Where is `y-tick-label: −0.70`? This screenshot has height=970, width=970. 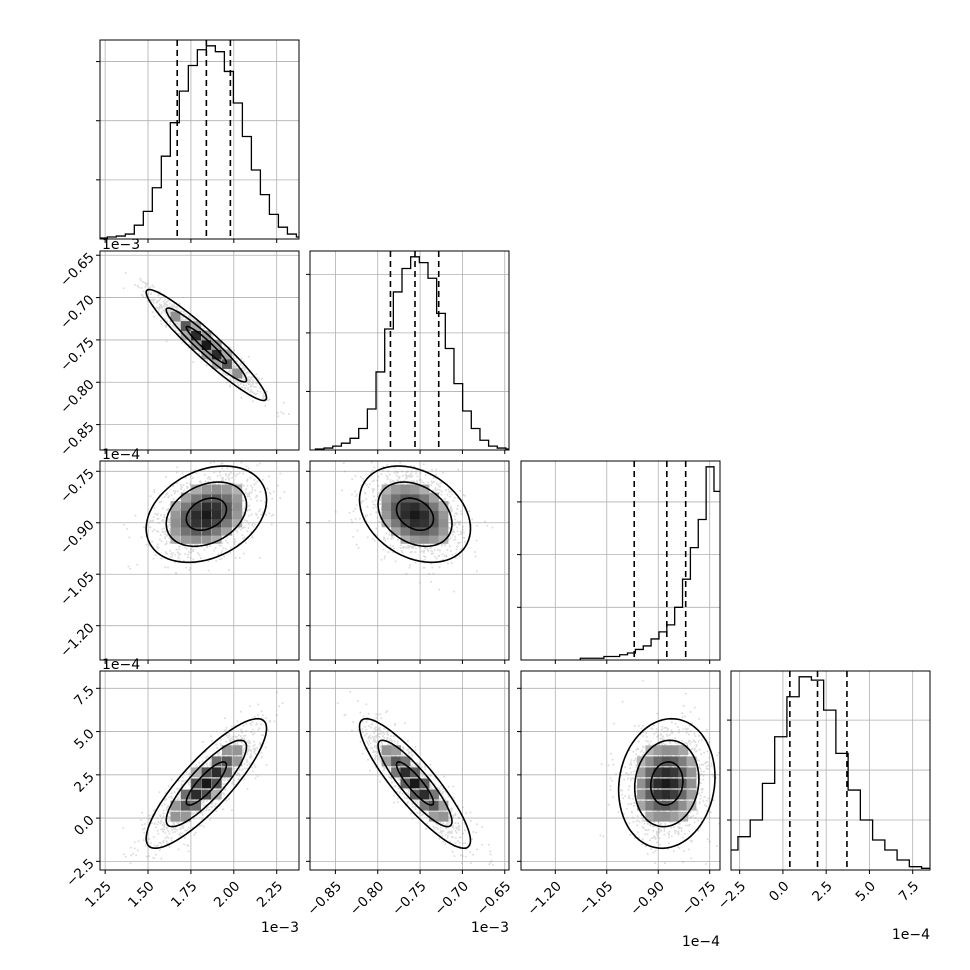 y-tick-label: −0.70 is located at coordinates (77, 312).